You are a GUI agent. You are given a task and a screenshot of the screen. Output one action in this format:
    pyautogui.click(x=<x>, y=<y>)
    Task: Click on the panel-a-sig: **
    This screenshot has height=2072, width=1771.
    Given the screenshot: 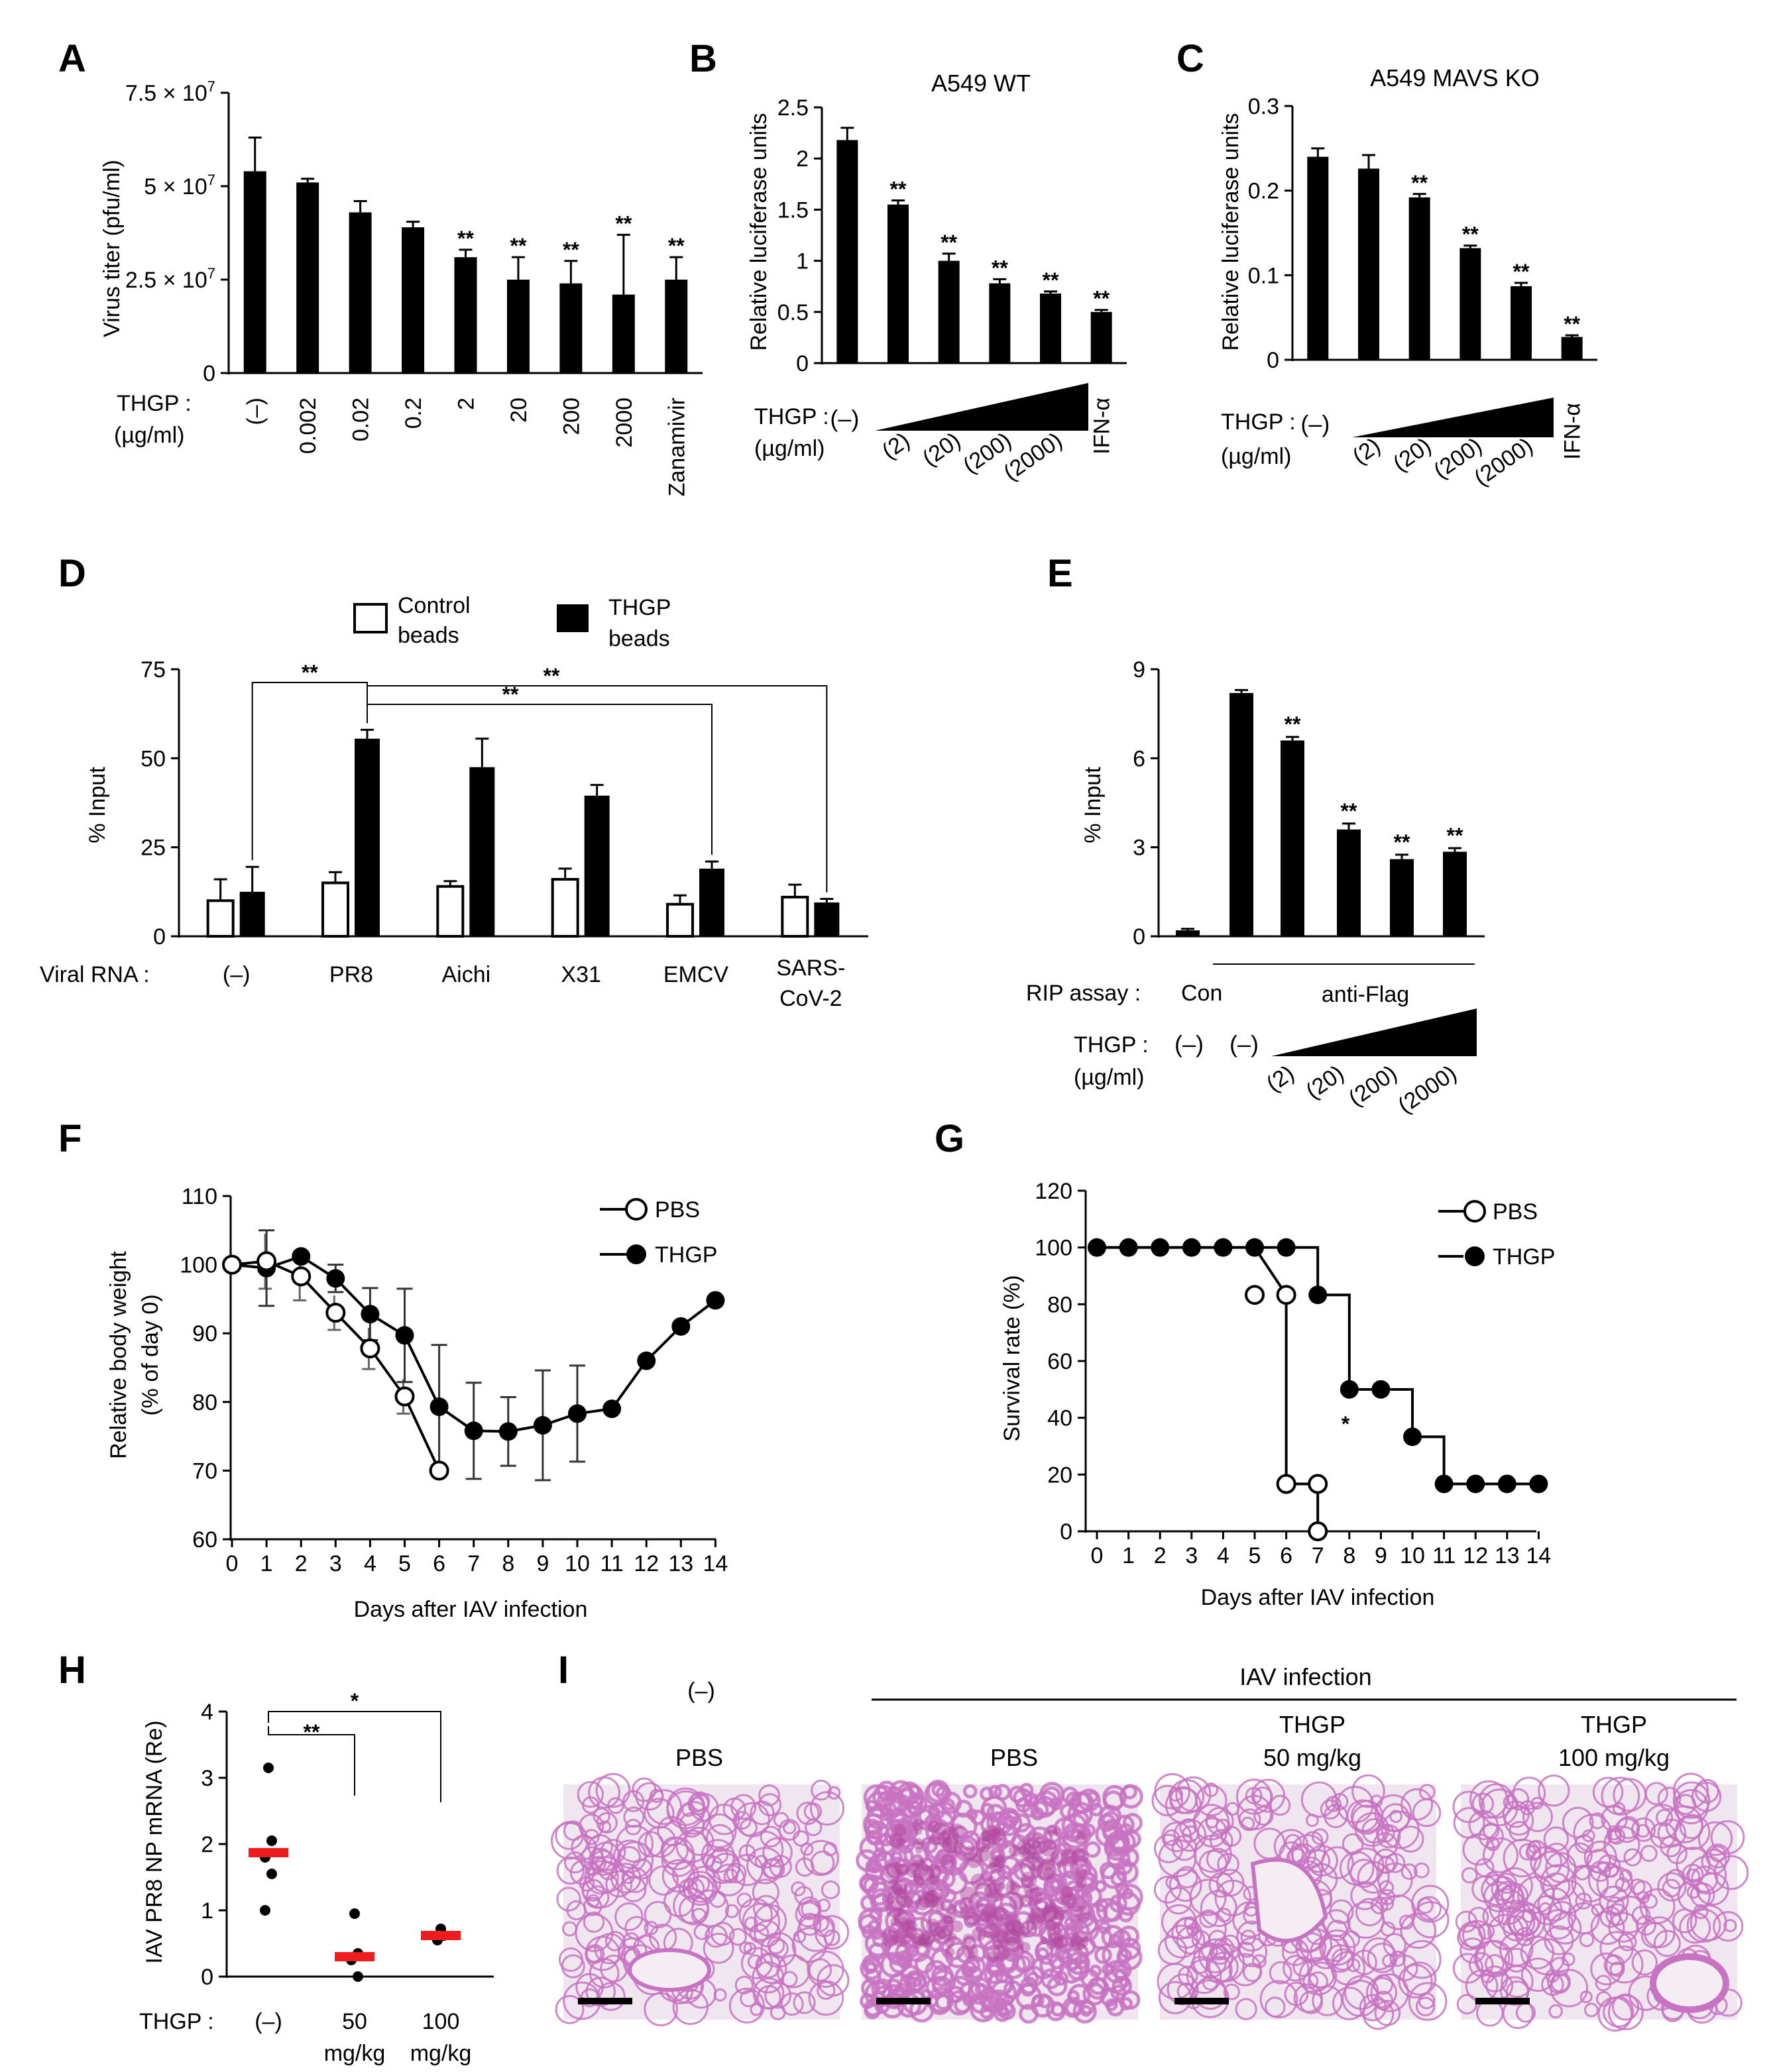 What is the action you would take?
    pyautogui.click(x=518, y=246)
    